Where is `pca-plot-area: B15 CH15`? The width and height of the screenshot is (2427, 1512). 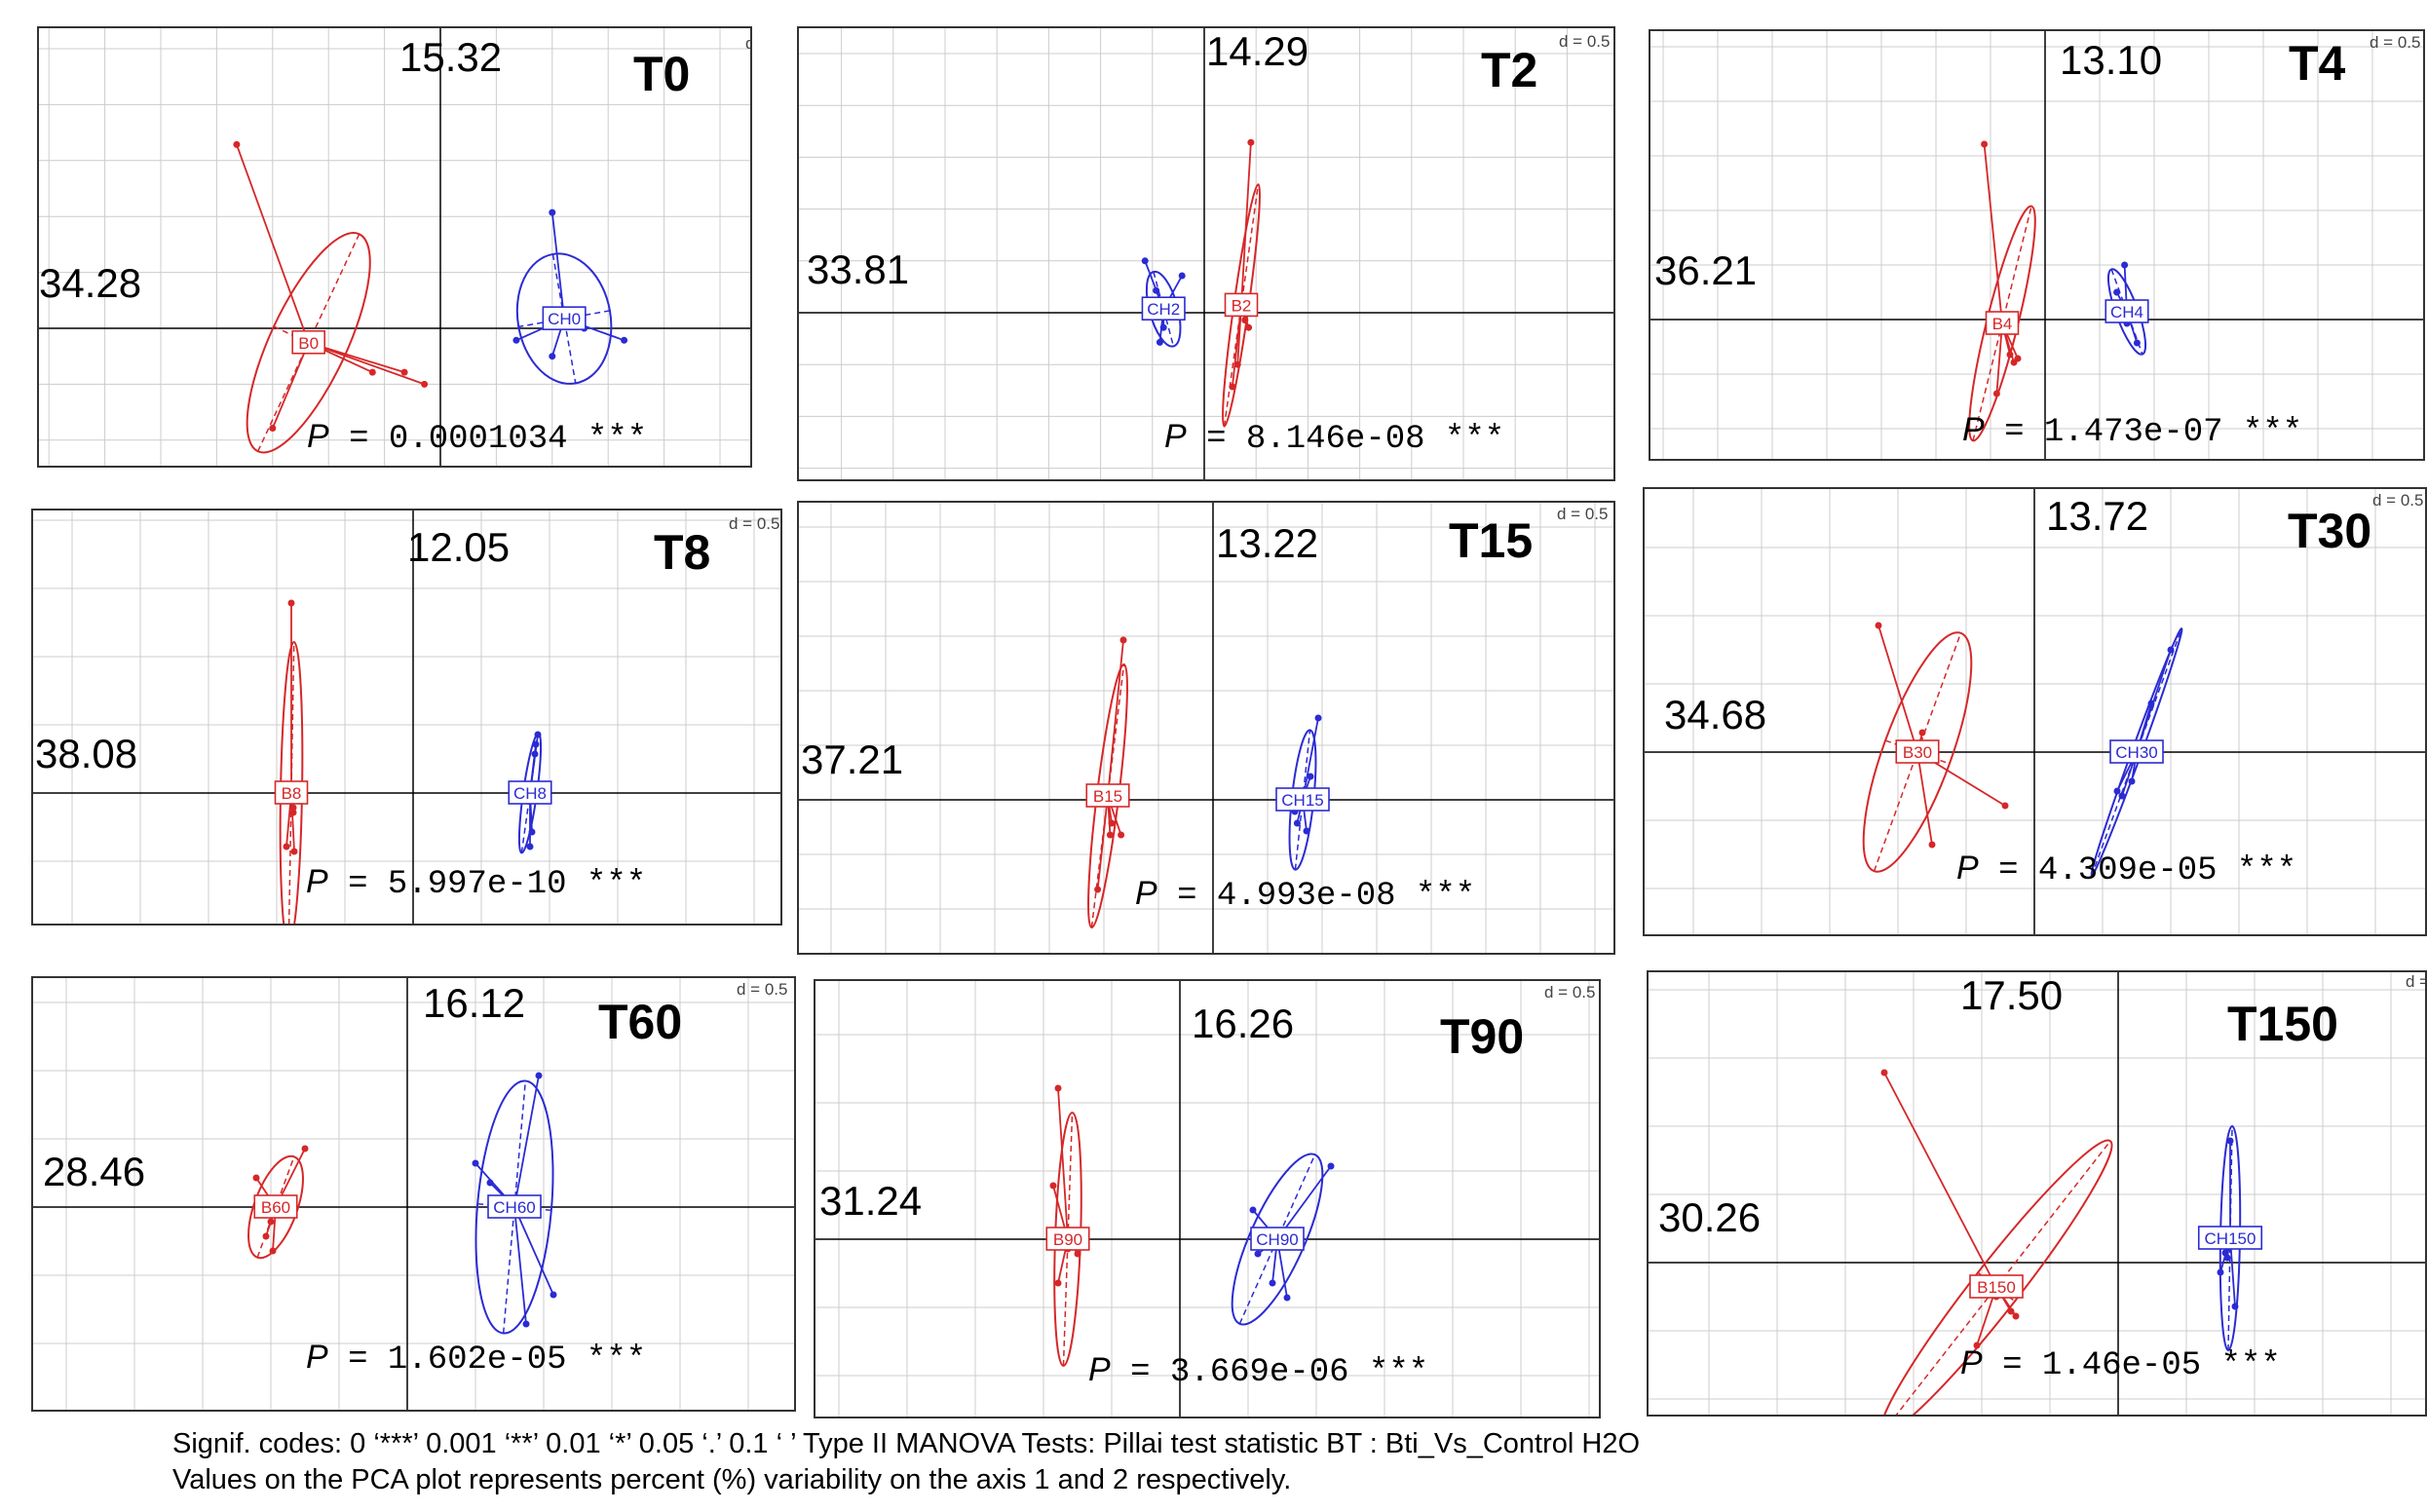
pca-plot-area: B15 CH15 is located at coordinates (1206, 728).